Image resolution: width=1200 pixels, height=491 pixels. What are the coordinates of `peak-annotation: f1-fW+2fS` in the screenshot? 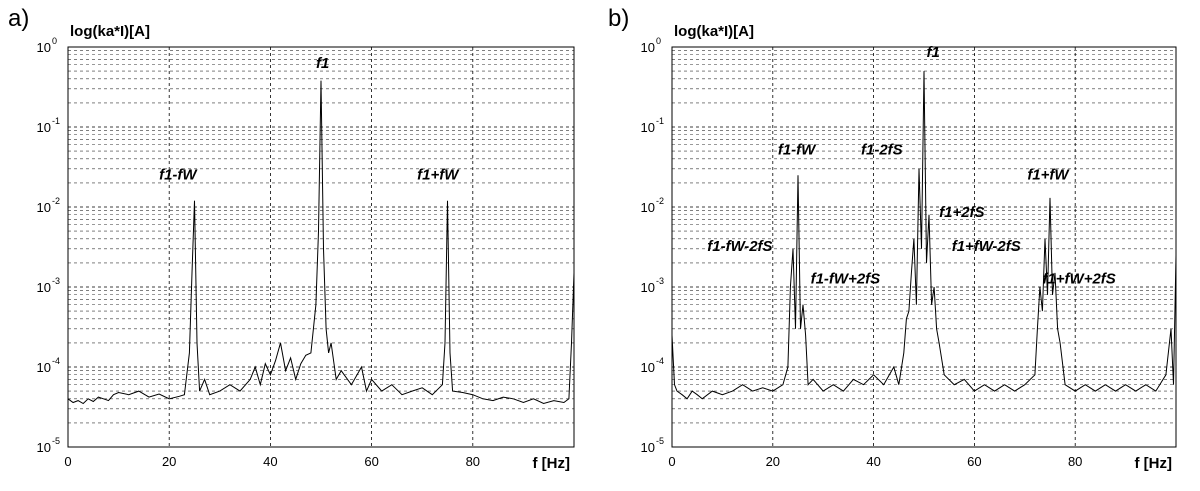 It's located at (846, 279).